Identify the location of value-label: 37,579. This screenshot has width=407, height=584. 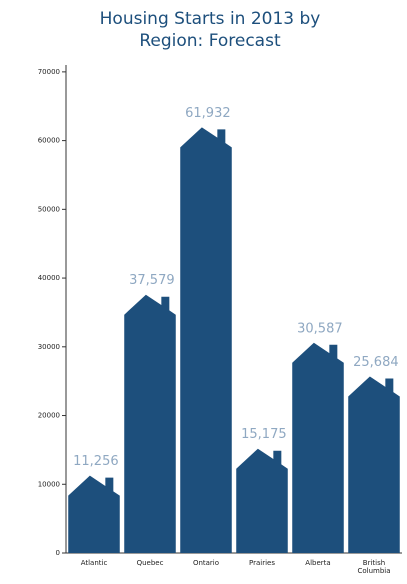
(152, 280).